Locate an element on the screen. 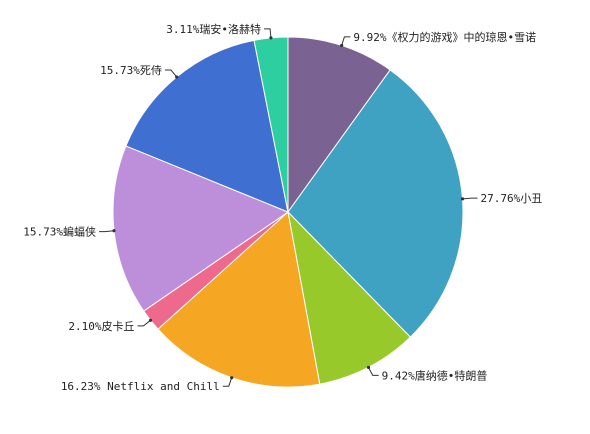 The image size is (590, 434). pie-label-name-0: 《权力的游戏》中的琼恩•雪诺 is located at coordinates (462, 37).